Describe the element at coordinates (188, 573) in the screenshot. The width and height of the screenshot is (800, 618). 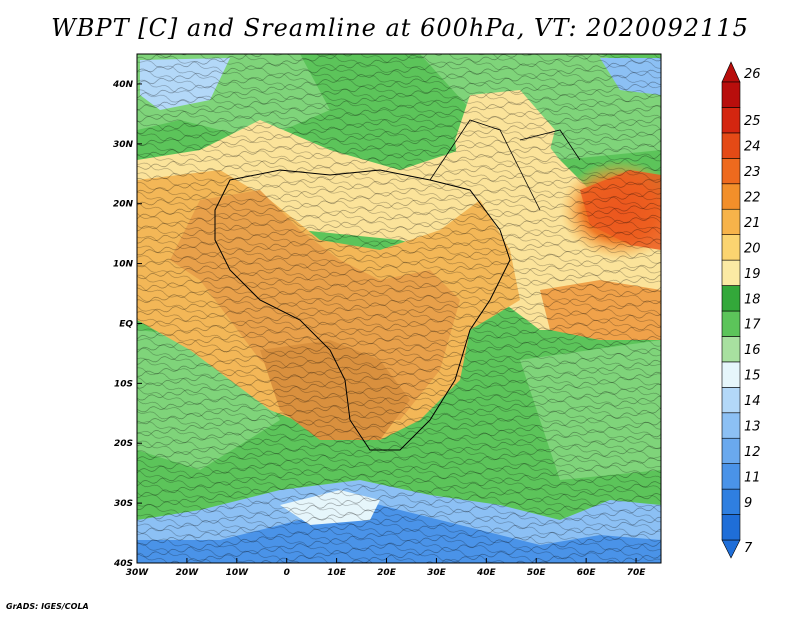
I see `lon-tick-label: 20W` at that location.